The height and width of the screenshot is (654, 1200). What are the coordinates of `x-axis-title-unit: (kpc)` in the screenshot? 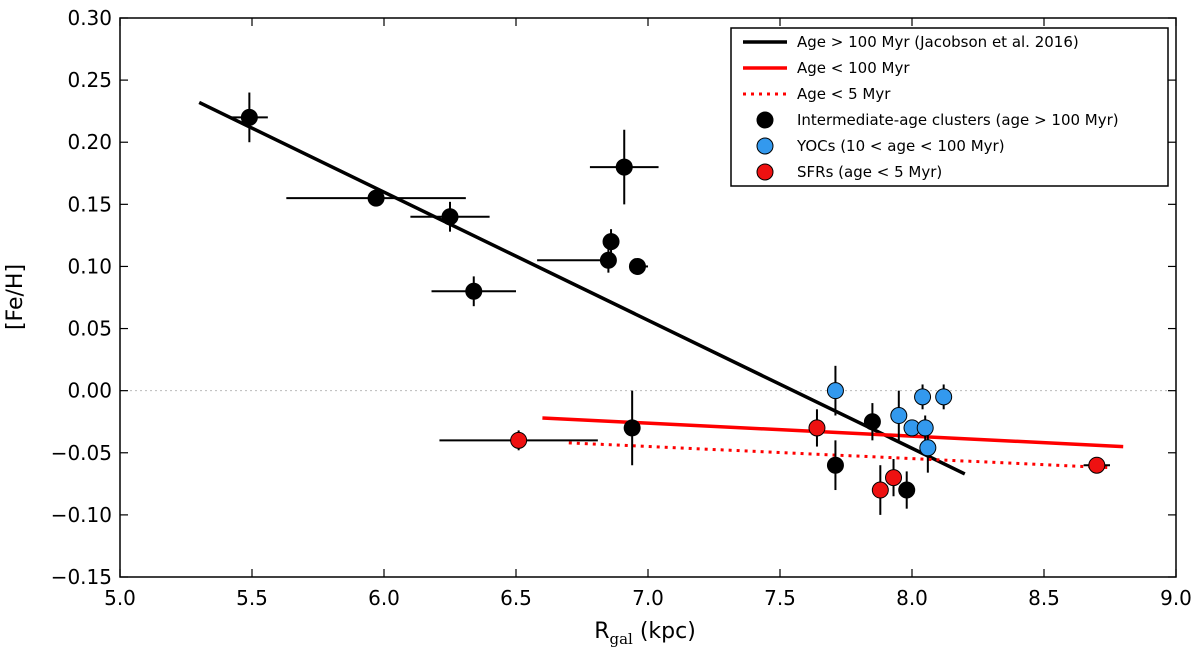 It's located at (664, 631).